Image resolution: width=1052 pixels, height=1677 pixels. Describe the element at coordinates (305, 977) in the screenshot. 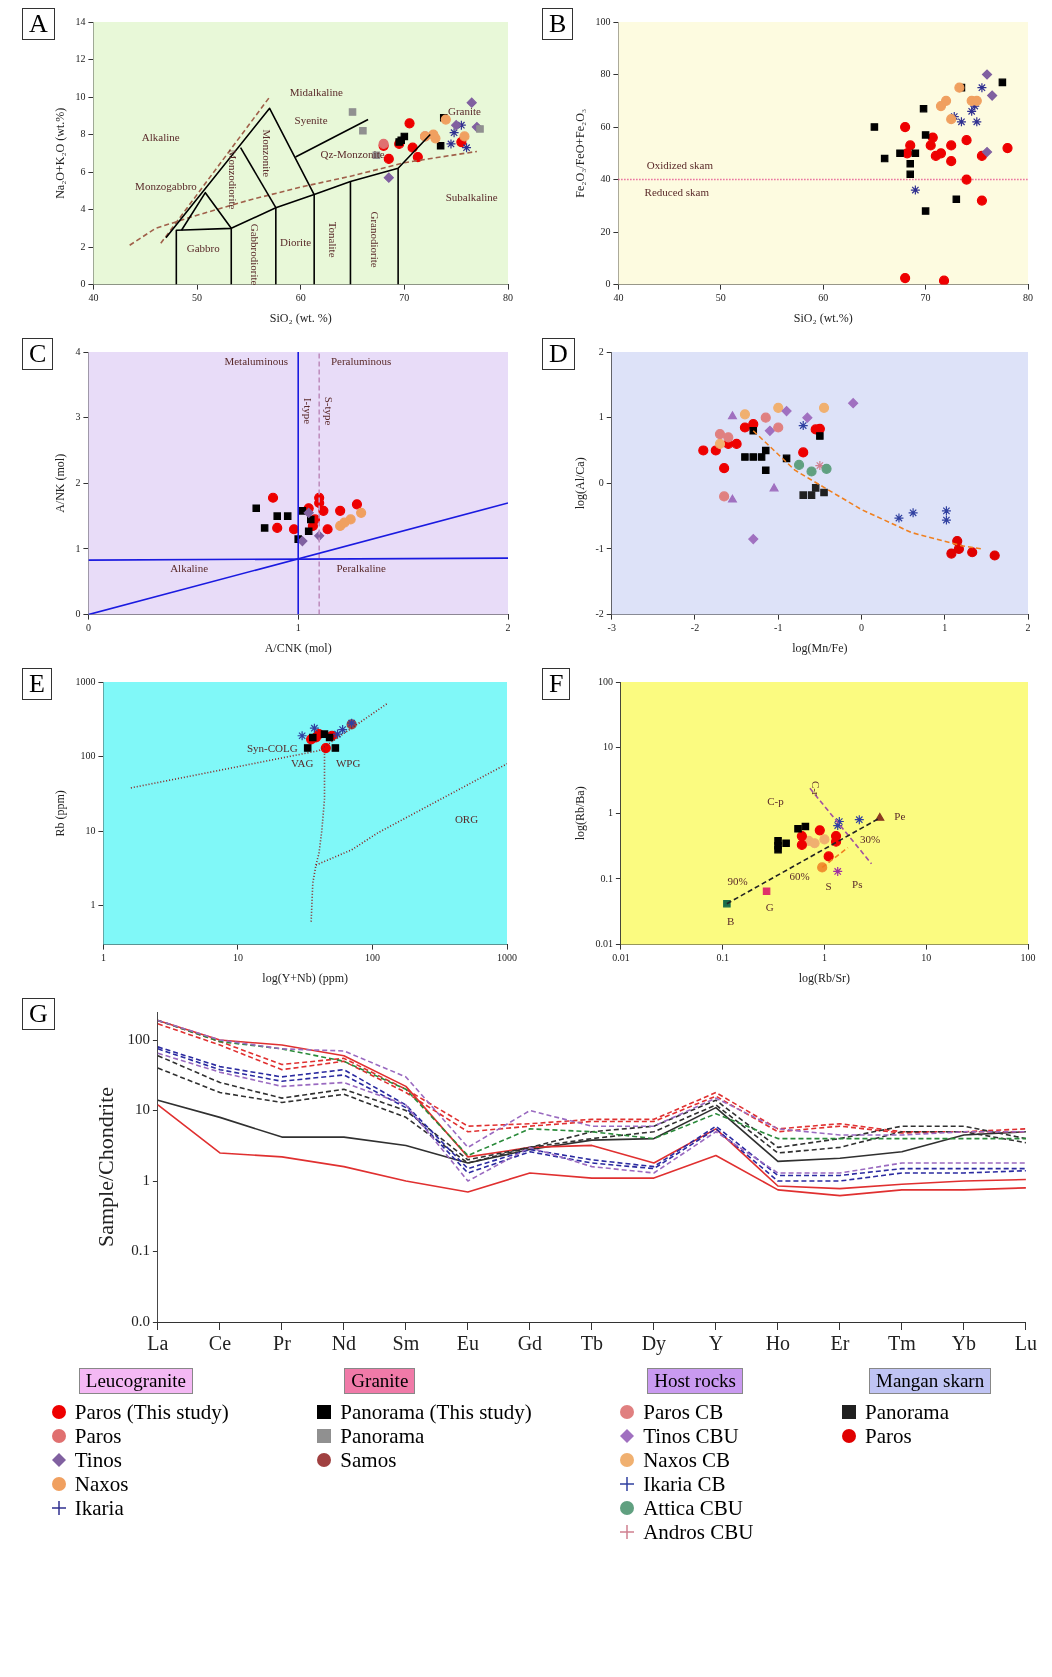

I see `x-axis-title: log(Y+Nb) (ppm)` at that location.